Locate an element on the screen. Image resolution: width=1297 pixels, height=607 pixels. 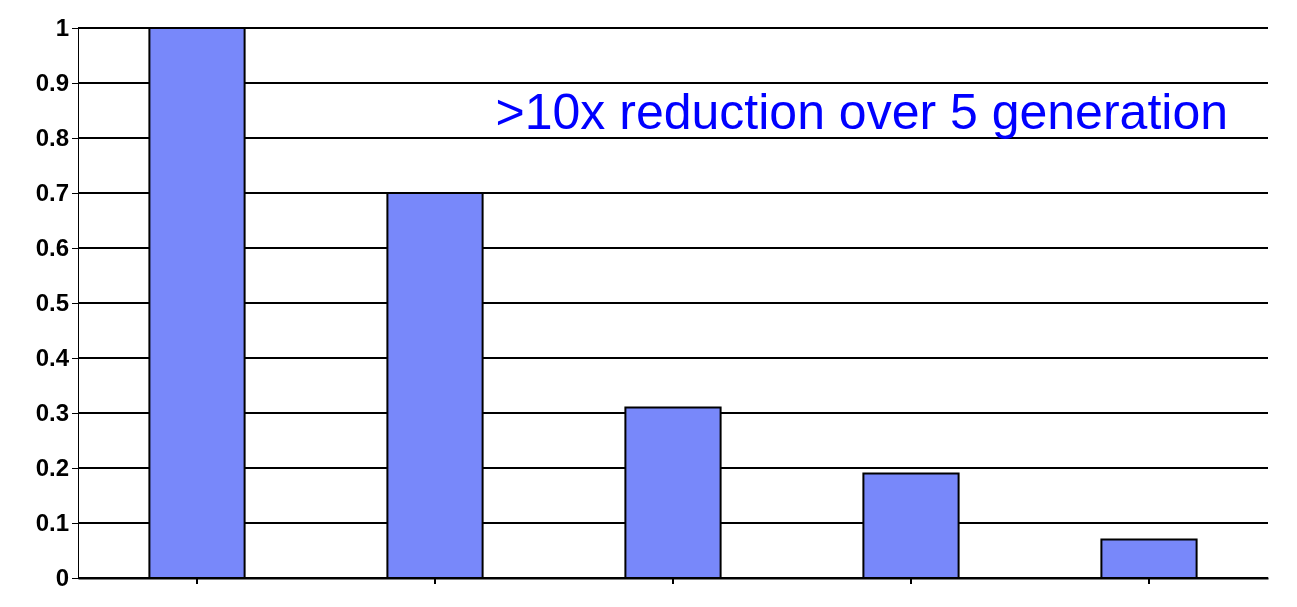
y-tick-label: 0.1 is located at coordinates (52, 523).